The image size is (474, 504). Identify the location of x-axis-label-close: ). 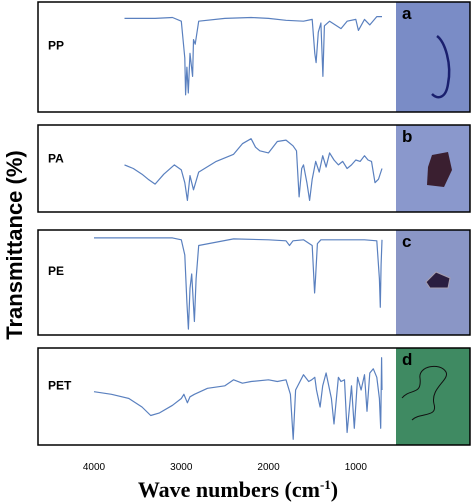
(334, 489).